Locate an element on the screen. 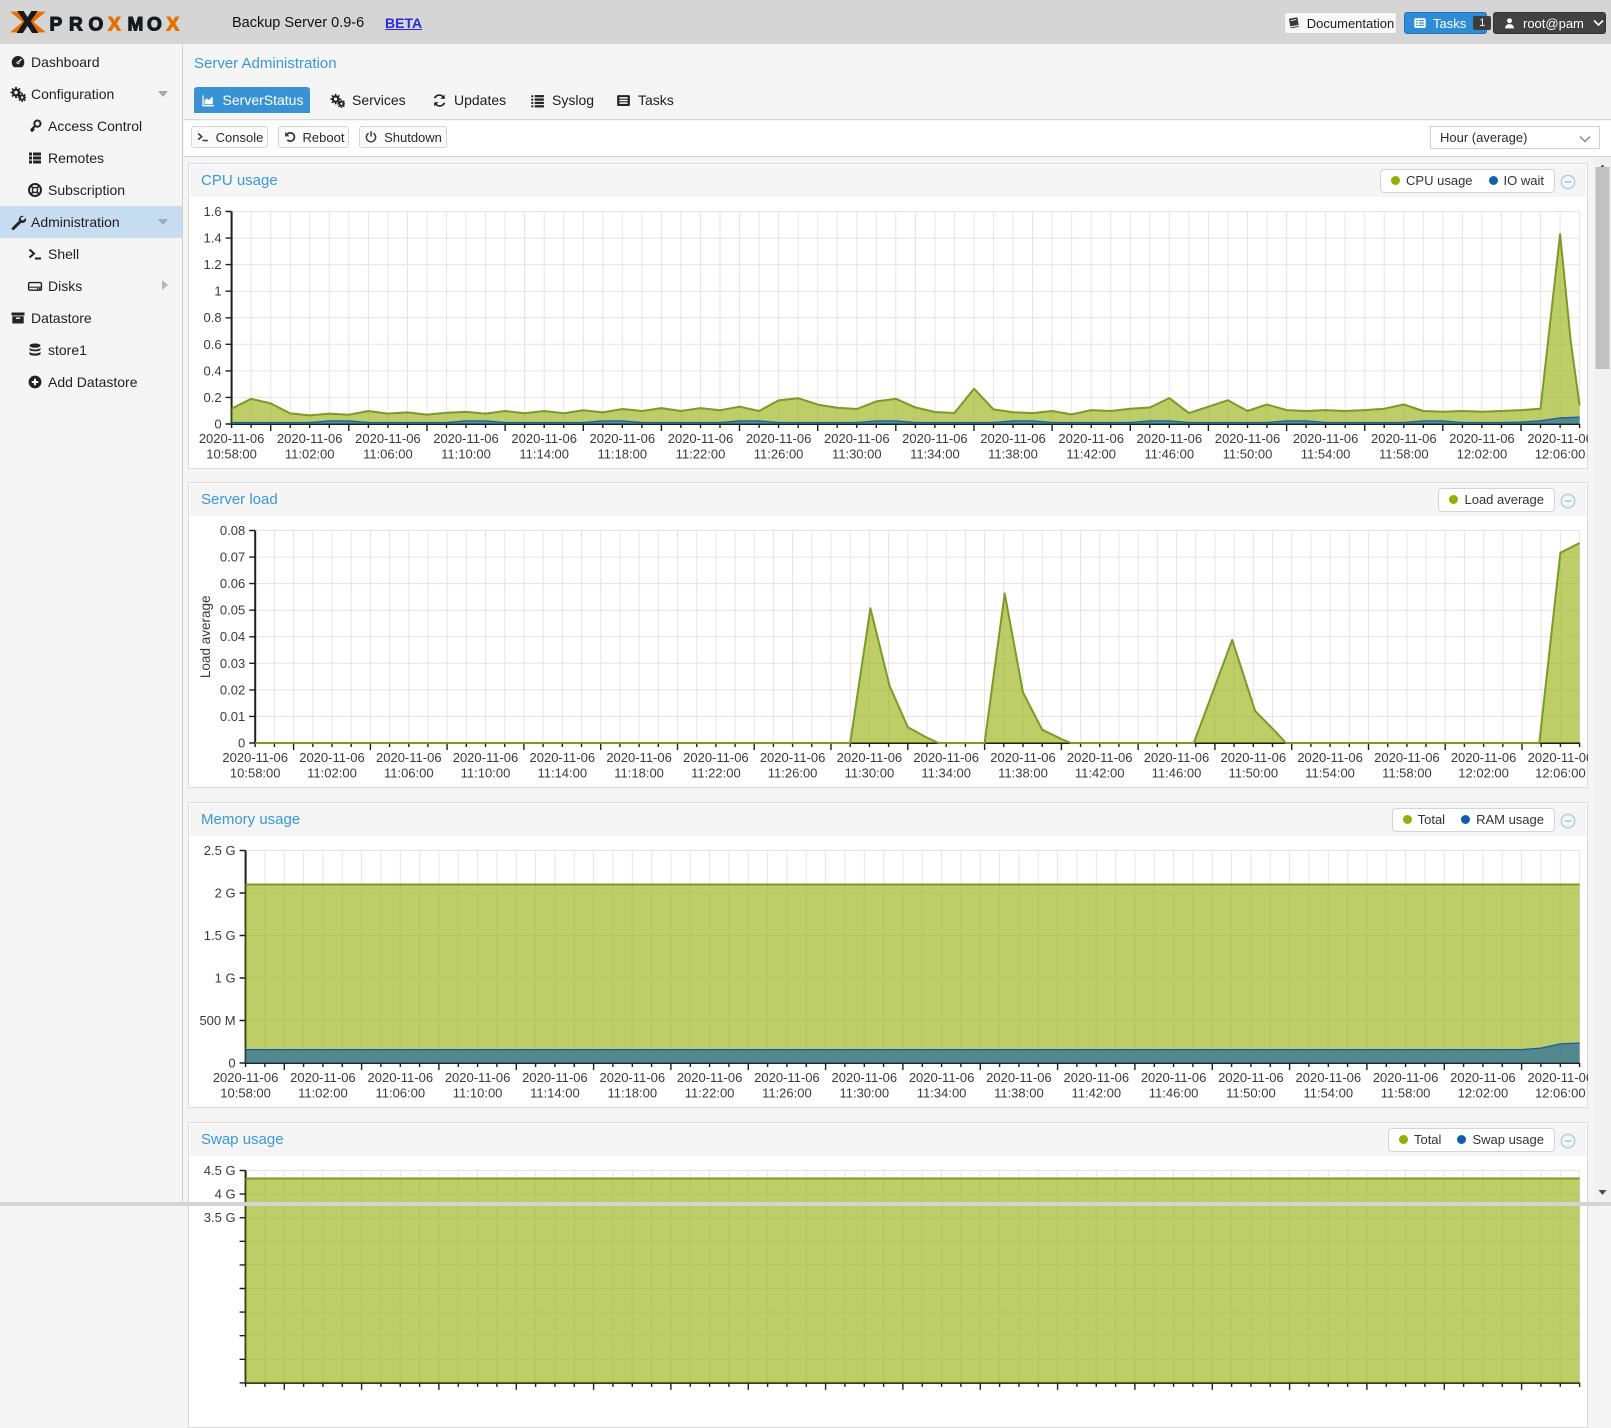 This screenshot has width=1611, height=1428. svg-text: 0.06 is located at coordinates (232, 583).